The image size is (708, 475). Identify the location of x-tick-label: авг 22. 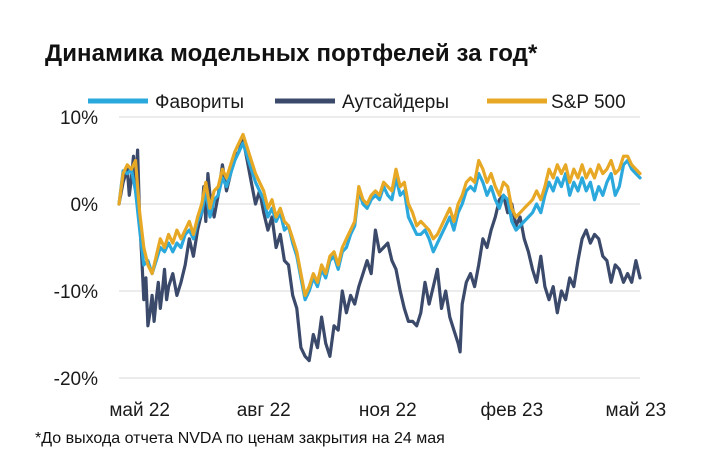
(264, 410).